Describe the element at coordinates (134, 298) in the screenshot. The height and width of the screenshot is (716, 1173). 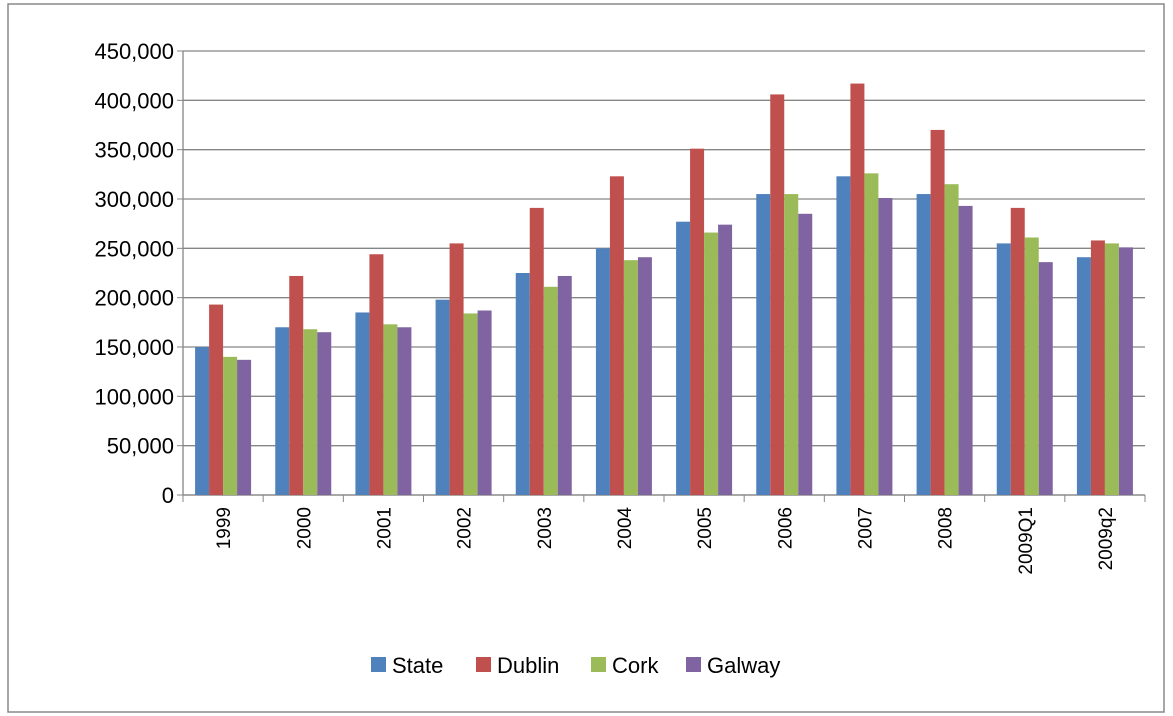
I see `y-tick-label: 200,000` at that location.